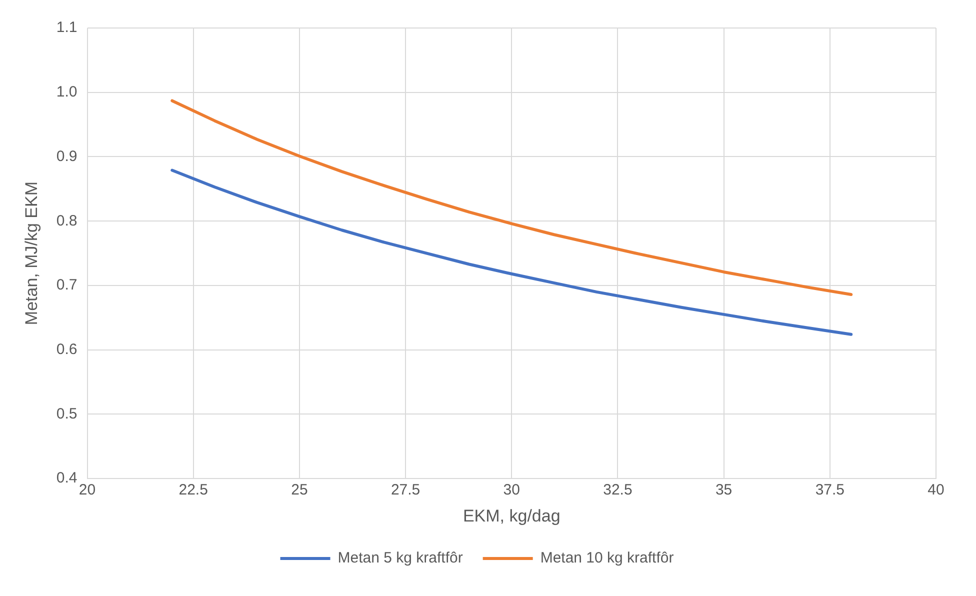  What do you see at coordinates (299, 490) in the screenshot?
I see `x-tick-label: 25` at bounding box center [299, 490].